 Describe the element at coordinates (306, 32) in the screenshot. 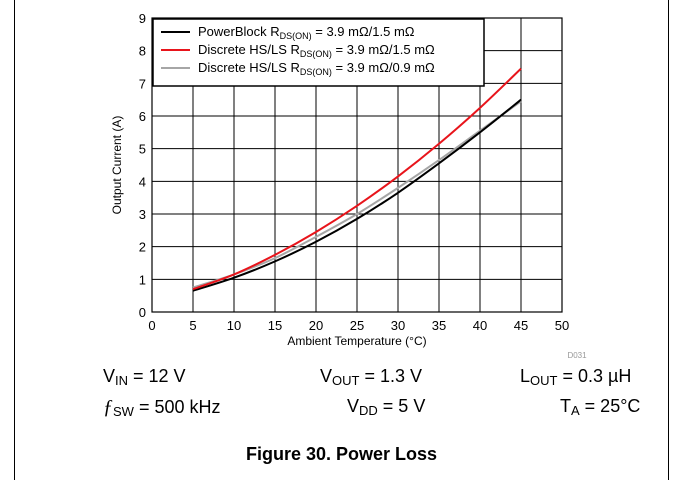

I see `legend-entry-1: PowerBlock RDS(ON) = 3.9 mΩ/1.5 mΩ` at that location.